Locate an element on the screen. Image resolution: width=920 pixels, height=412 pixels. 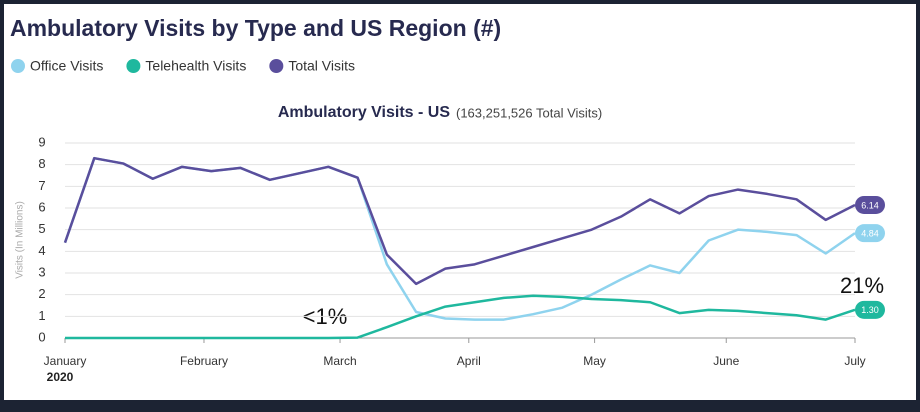
x-year-label: 2020 is located at coordinates (60, 377).